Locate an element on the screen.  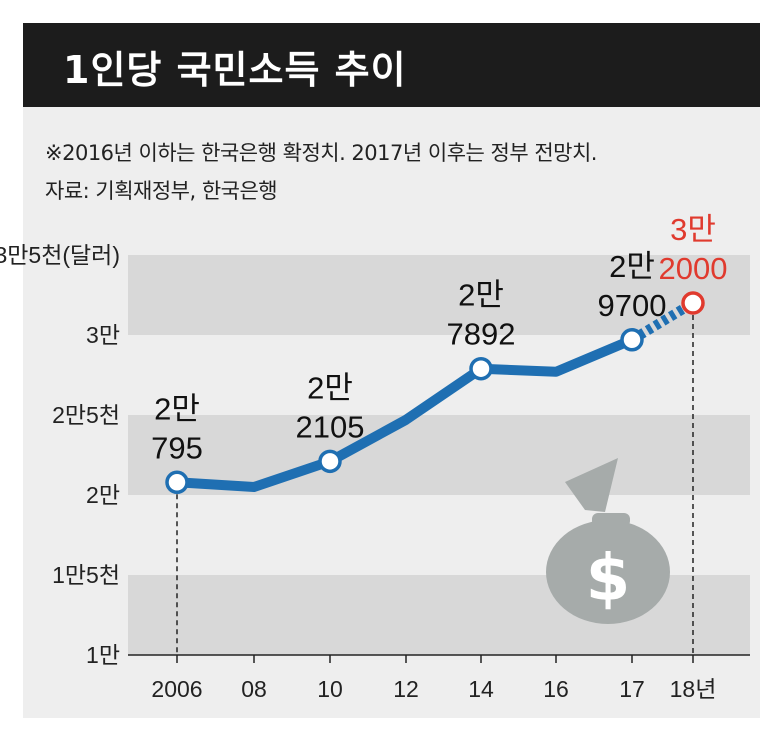
y-tick-label: 3만 is located at coordinates (103, 335).